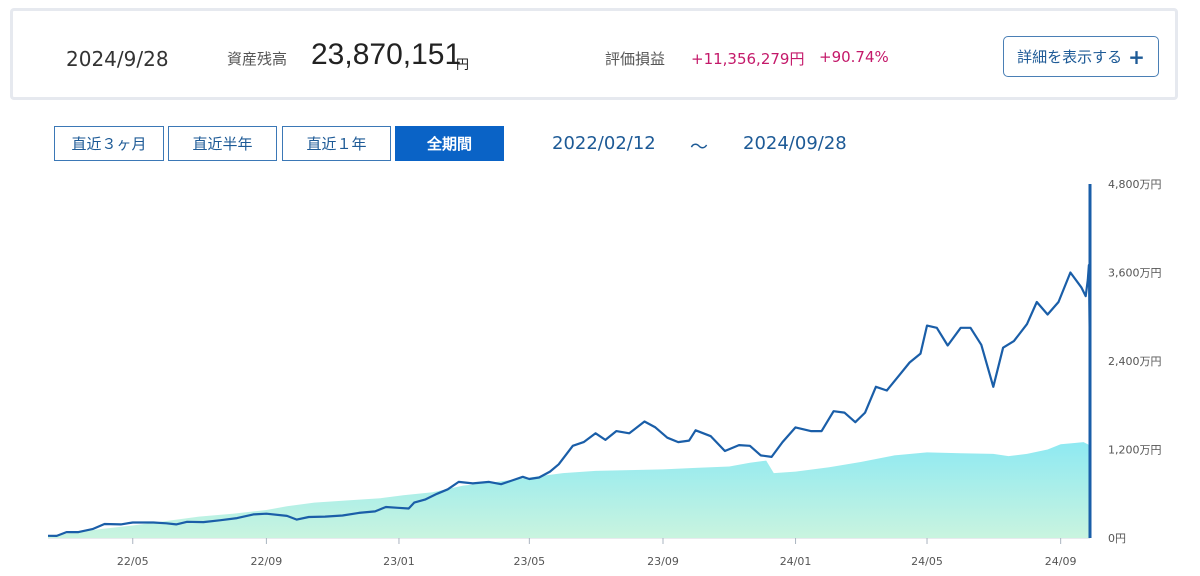 This screenshot has height=576, width=1200. I want to click on profit-loss-amount: +11,356,279円, so click(748, 59).